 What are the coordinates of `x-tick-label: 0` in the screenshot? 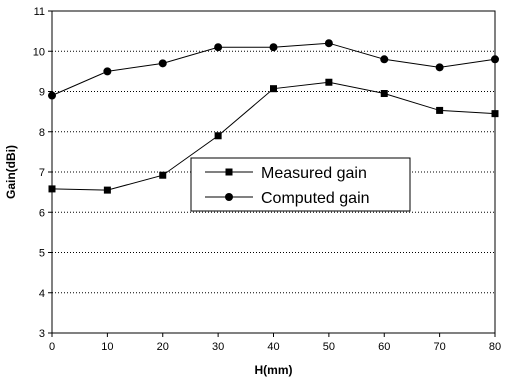 It's located at (52, 347).